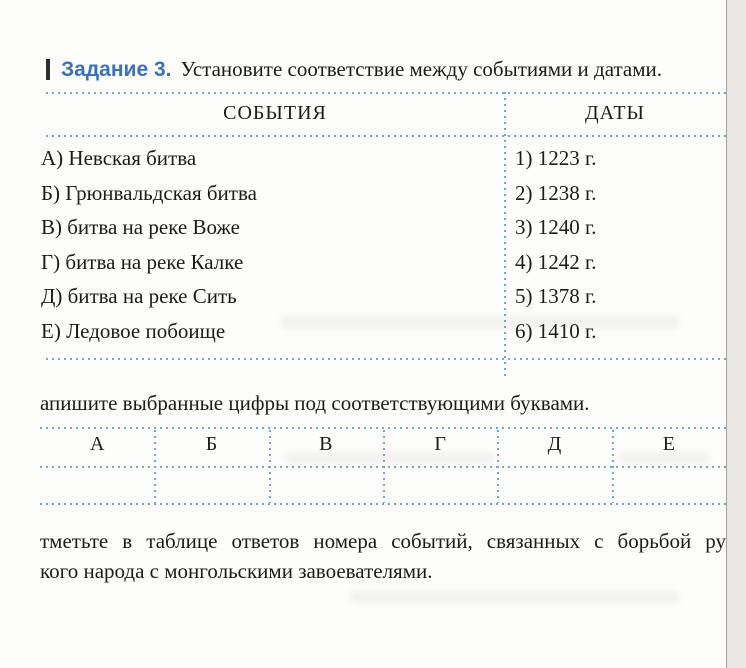  What do you see at coordinates (556, 296) in the screenshot?
I see `date-item: 5) 1378 г.` at bounding box center [556, 296].